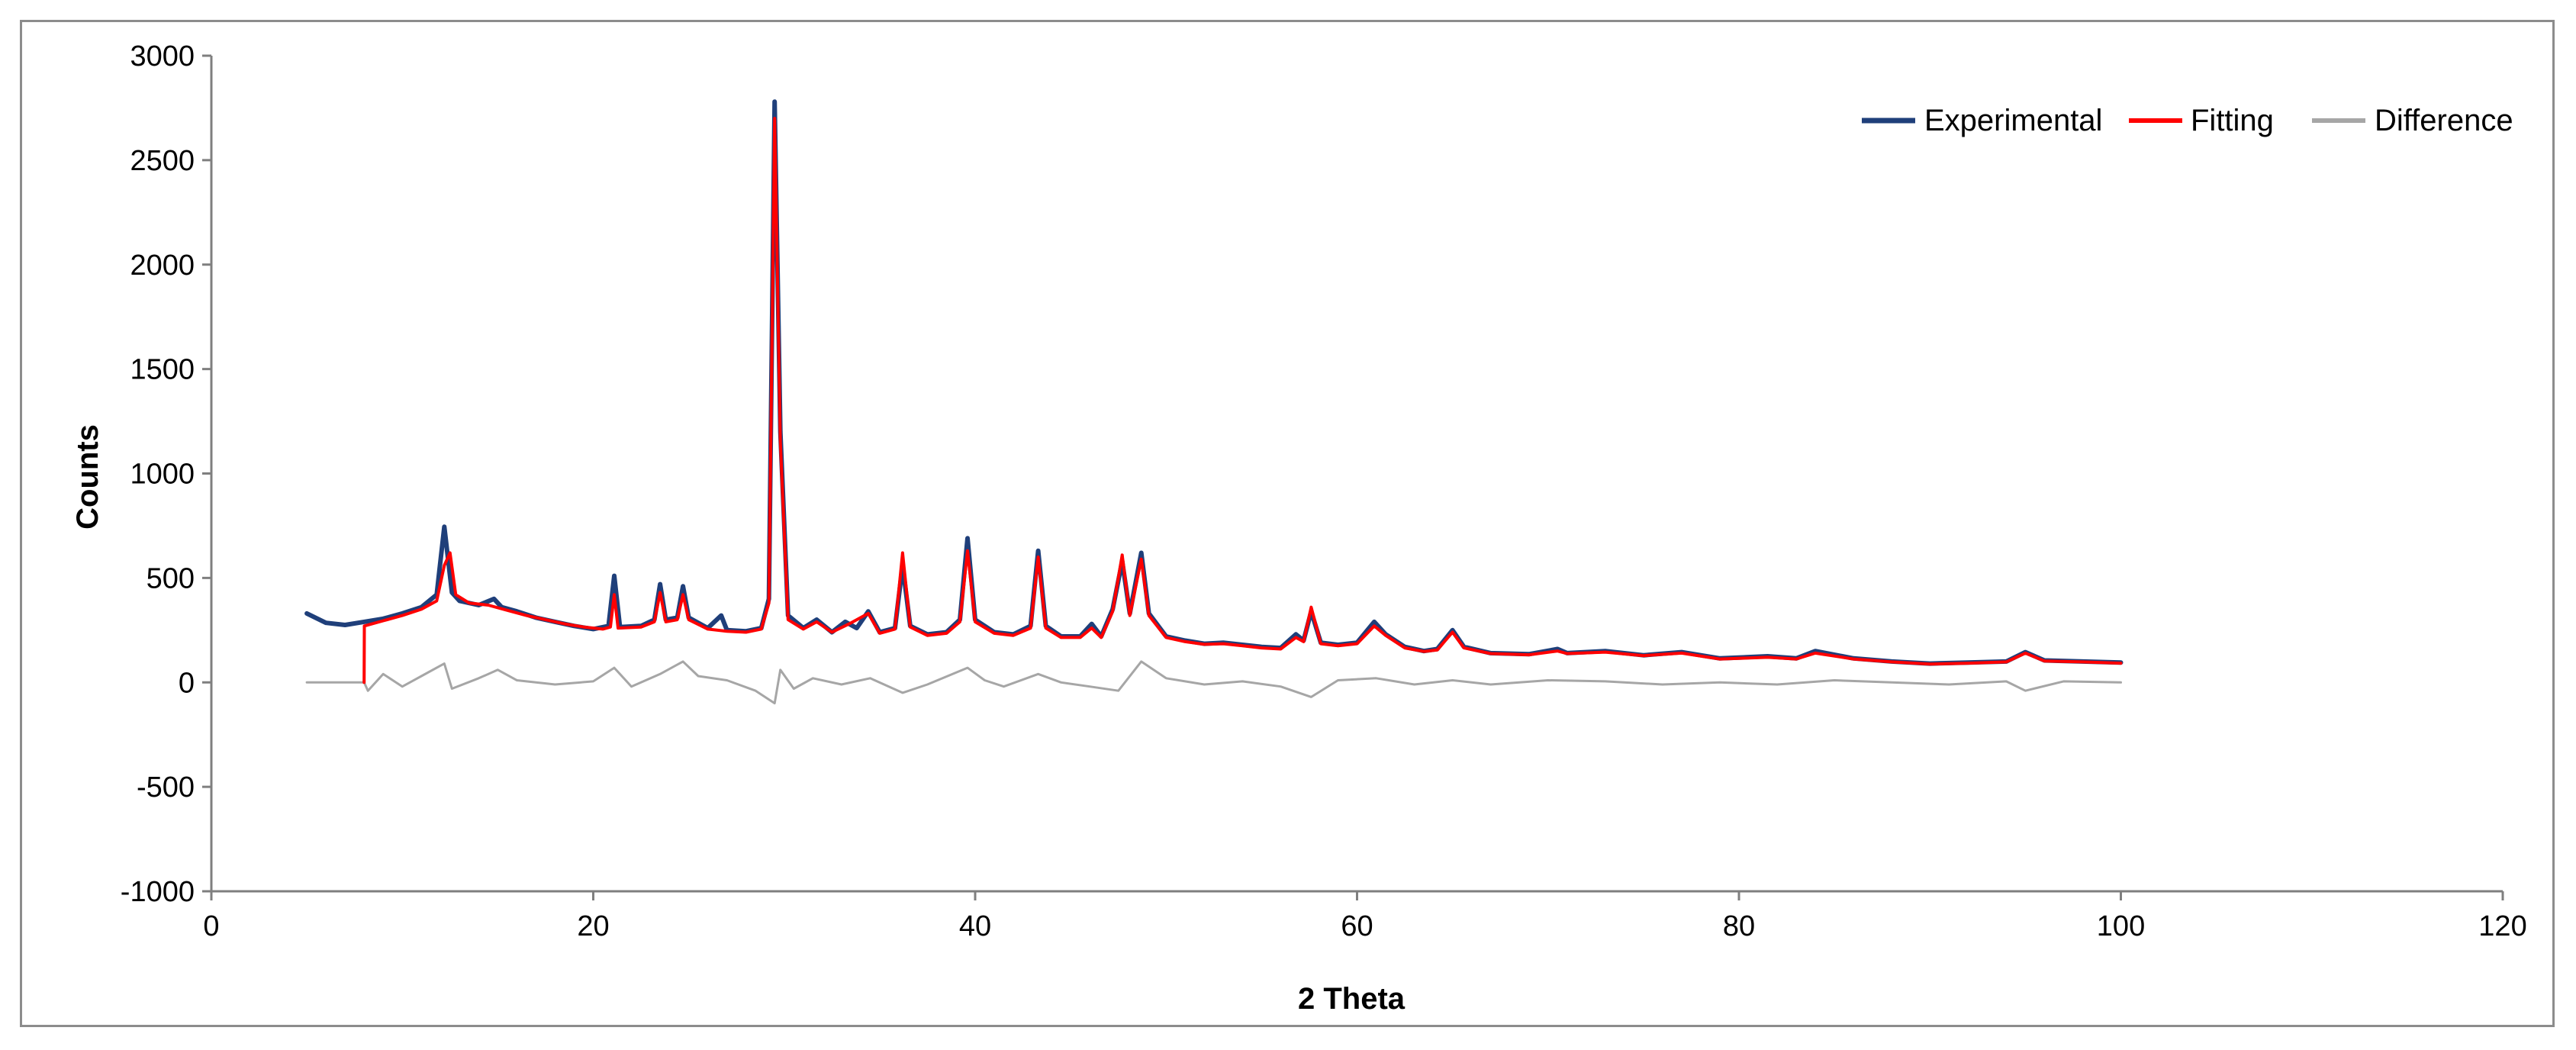  Describe the element at coordinates (162, 266) in the screenshot. I see `y-tick-label: 2000` at that location.